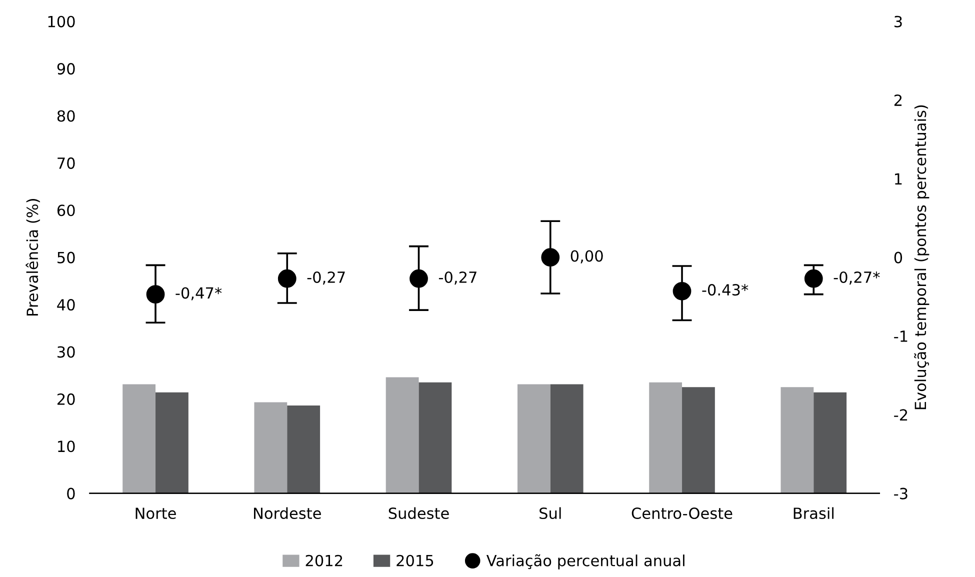 This screenshot has width=975, height=577. Describe the element at coordinates (199, 293) in the screenshot. I see `data-label: -0,47*` at that location.